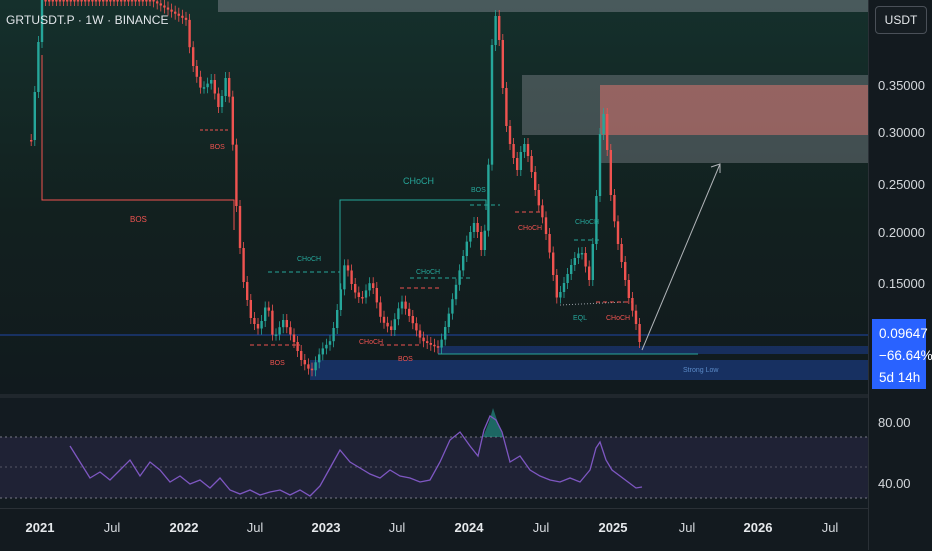 The height and width of the screenshot is (551, 932). Describe the element at coordinates (434, 529) in the screenshot. I see `time-scale` at that location.